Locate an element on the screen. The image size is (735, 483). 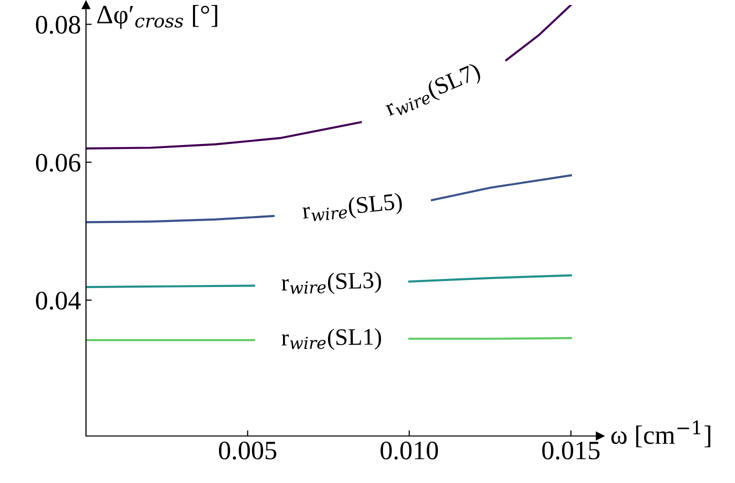
y-tick-label: 0.06 is located at coordinates (58, 163).